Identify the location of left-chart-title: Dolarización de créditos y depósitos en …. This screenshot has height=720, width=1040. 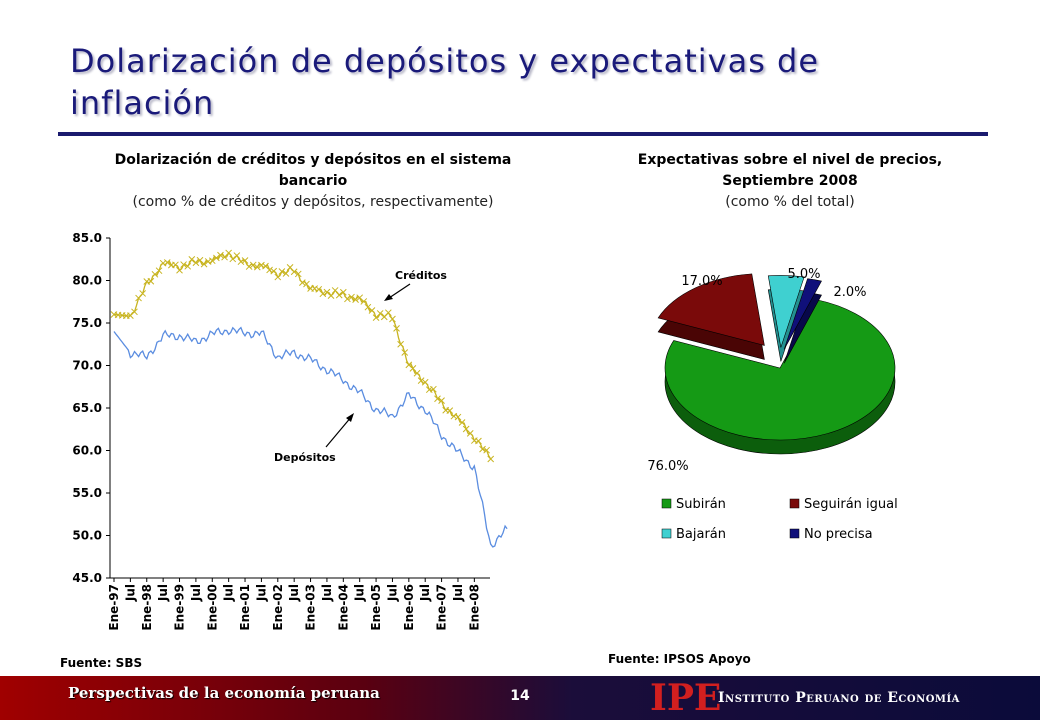
(313, 170).